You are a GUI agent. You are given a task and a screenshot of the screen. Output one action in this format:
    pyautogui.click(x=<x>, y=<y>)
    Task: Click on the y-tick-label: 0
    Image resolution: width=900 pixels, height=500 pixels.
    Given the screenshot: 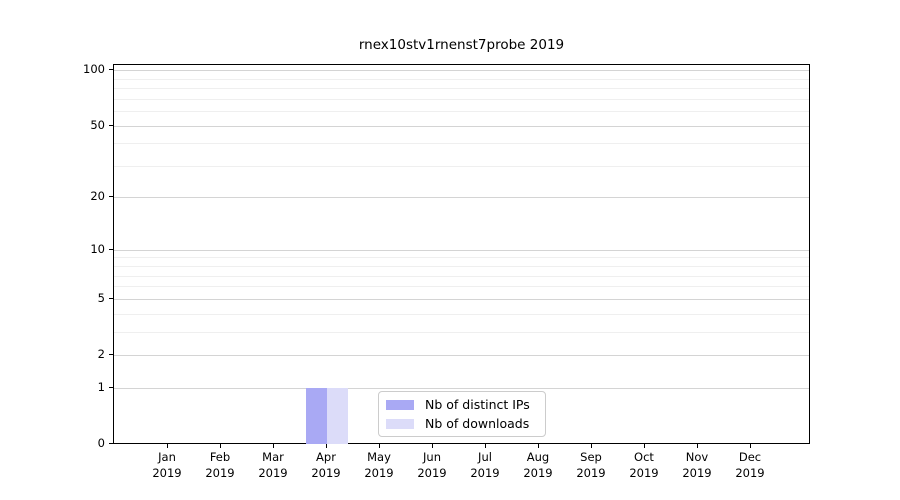 What is the action you would take?
    pyautogui.click(x=101, y=443)
    